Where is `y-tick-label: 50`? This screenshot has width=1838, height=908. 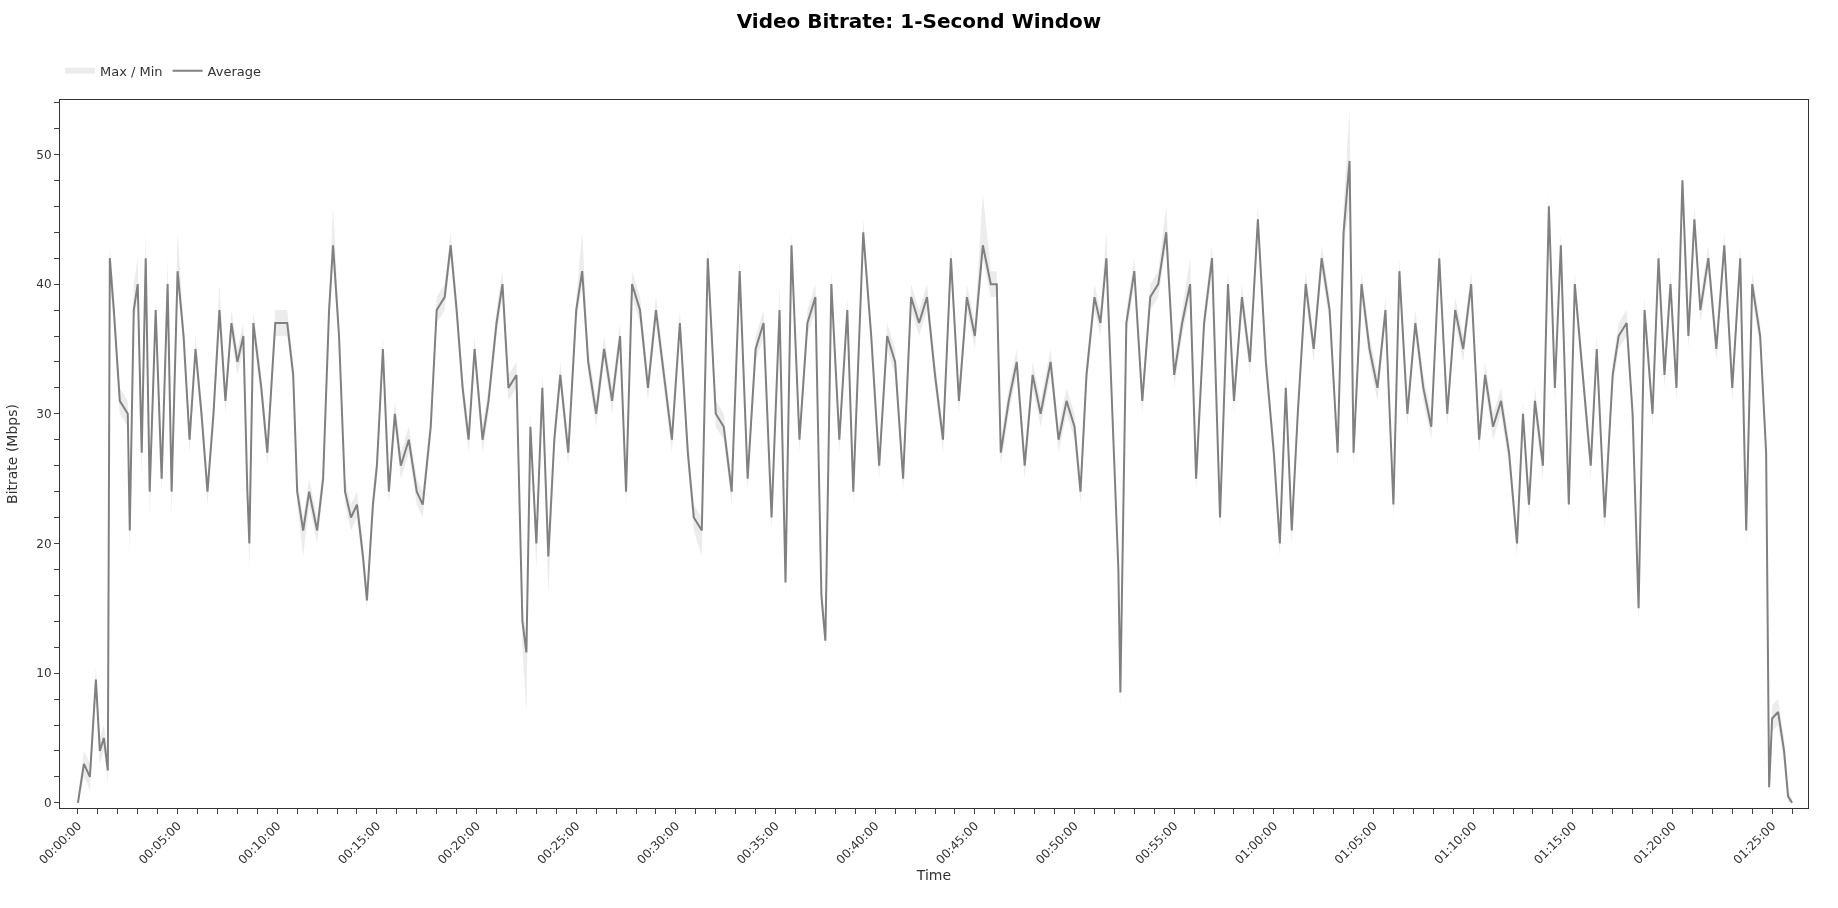 y-tick-label: 50 is located at coordinates (44, 154).